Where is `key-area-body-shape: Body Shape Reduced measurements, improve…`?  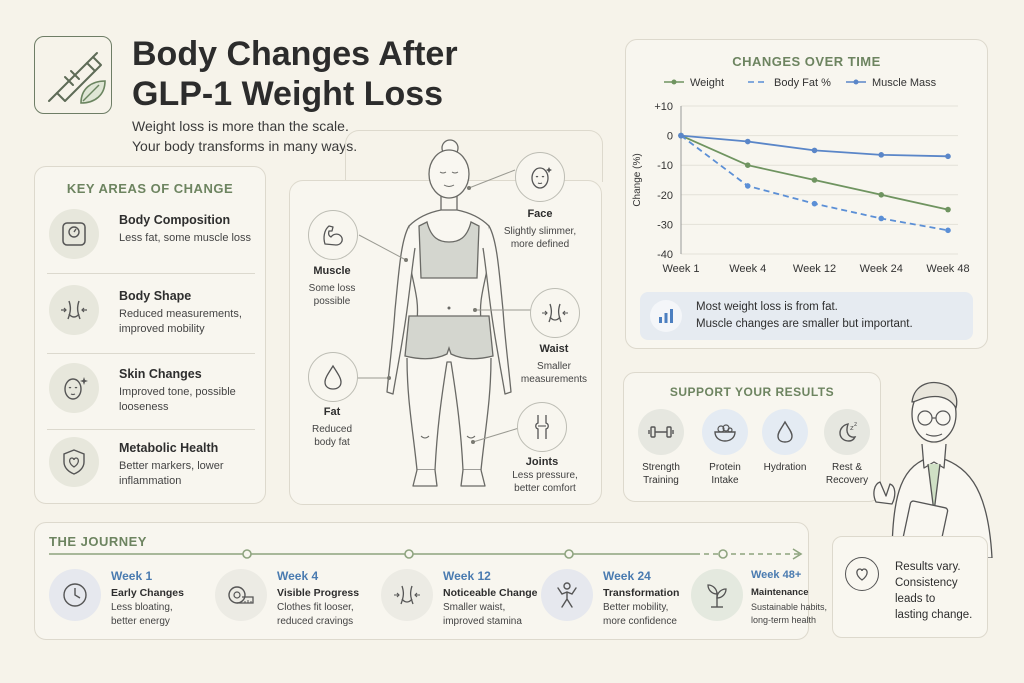 key-area-body-shape: Body Shape Reduced measurements, improve… is located at coordinates (151, 317).